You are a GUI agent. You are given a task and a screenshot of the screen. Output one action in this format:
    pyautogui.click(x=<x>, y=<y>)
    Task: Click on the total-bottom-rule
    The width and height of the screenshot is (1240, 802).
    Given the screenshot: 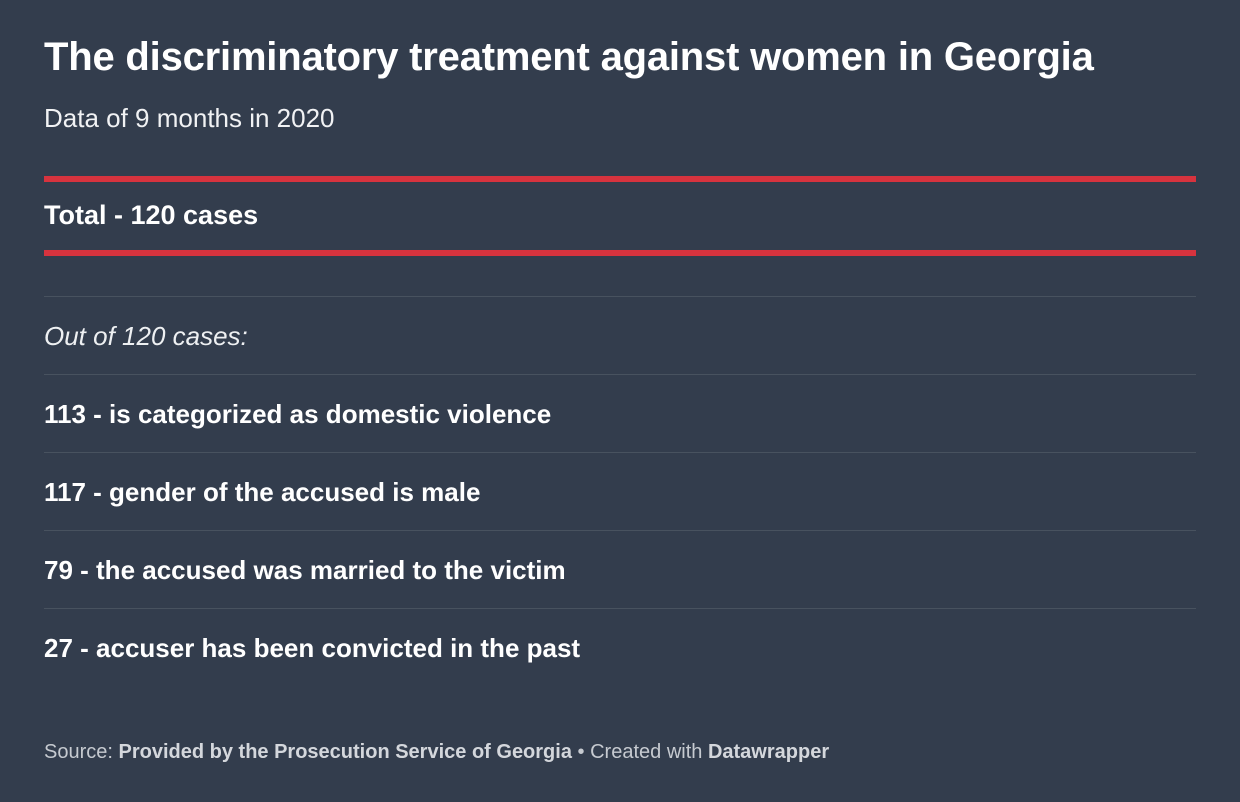 What is the action you would take?
    pyautogui.click(x=620, y=253)
    